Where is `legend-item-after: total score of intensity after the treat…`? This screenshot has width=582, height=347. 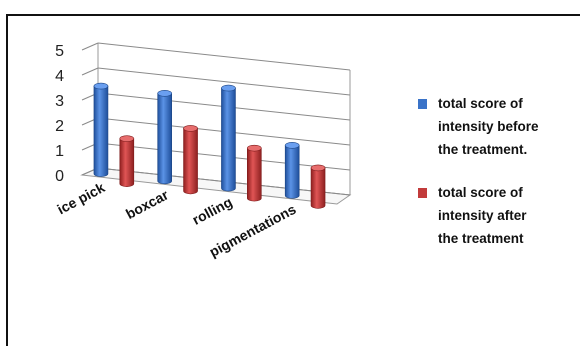 legend-item-after: total score of intensity after the treat… is located at coordinates (498, 215).